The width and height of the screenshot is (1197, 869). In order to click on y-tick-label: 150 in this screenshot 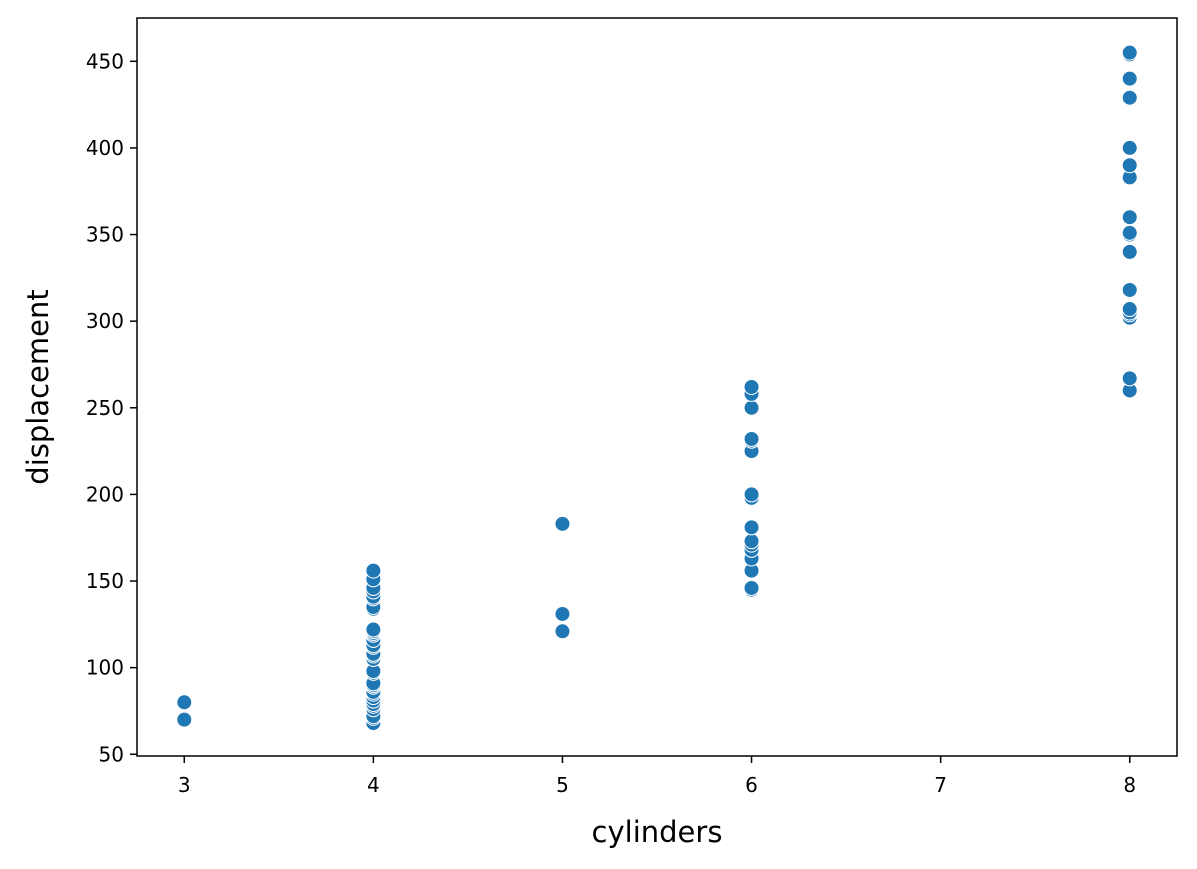, I will do `click(105, 581)`.